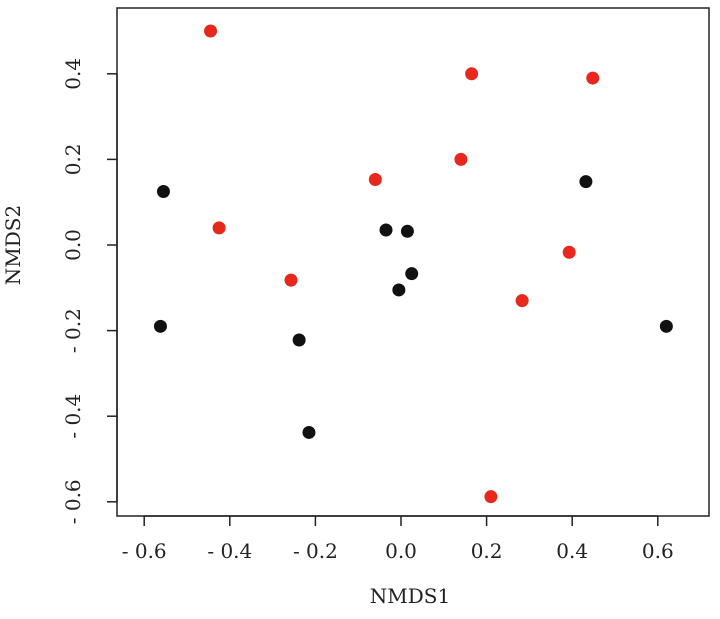 Image resolution: width=720 pixels, height=619 pixels. I want to click on y-axis: - 0.6 - 0.4 - 0.2 0.0 0.2 0.4, so click(89, 291).